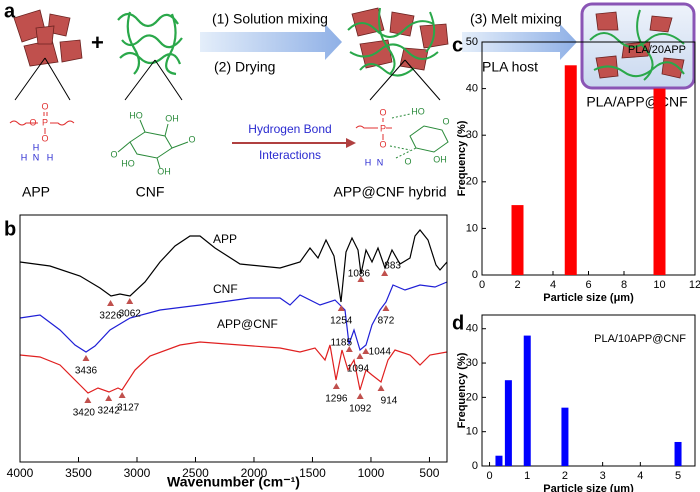 The height and width of the screenshot is (492, 700). I want to click on peak-label: 3420, so click(84, 413).